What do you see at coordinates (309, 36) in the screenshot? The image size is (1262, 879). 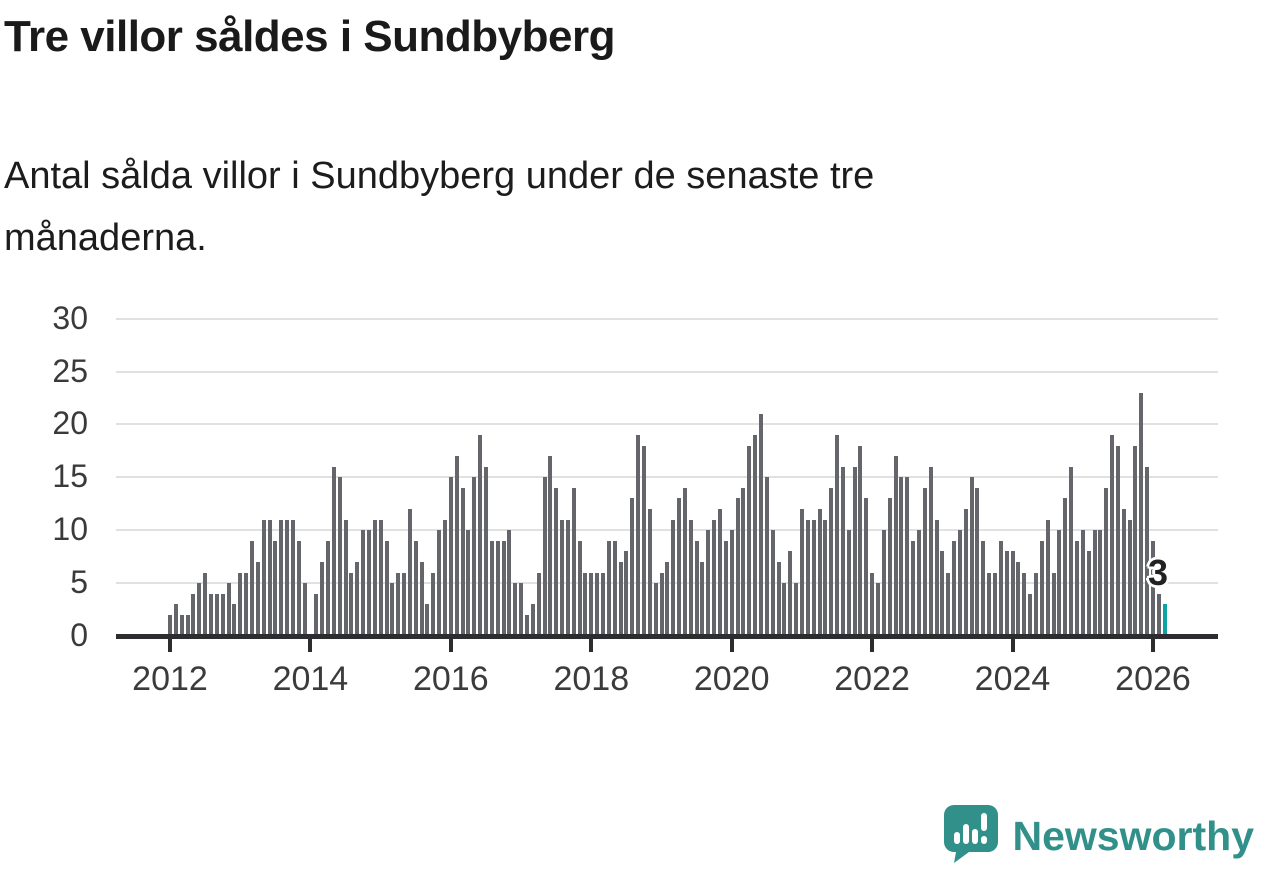 I see `page-title: Tre villor såldes i Sundbyberg` at bounding box center [309, 36].